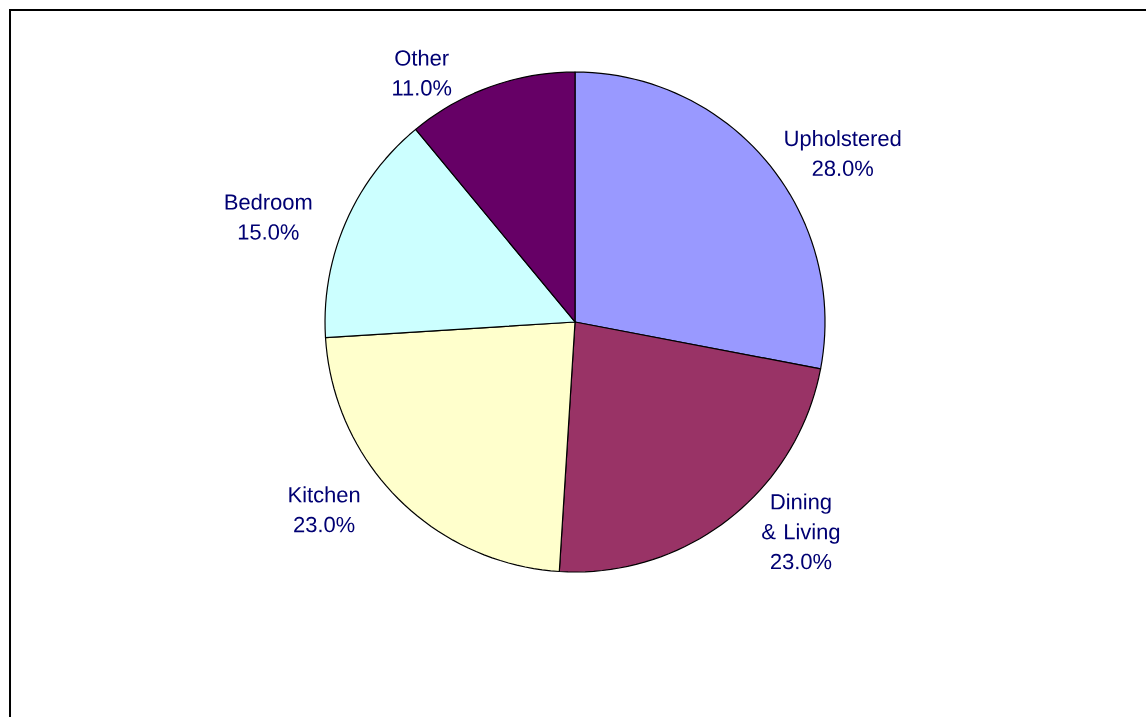 Image resolution: width=1146 pixels, height=717 pixels. What do you see at coordinates (324, 494) in the screenshot?
I see `slice-label: Kitchen` at bounding box center [324, 494].